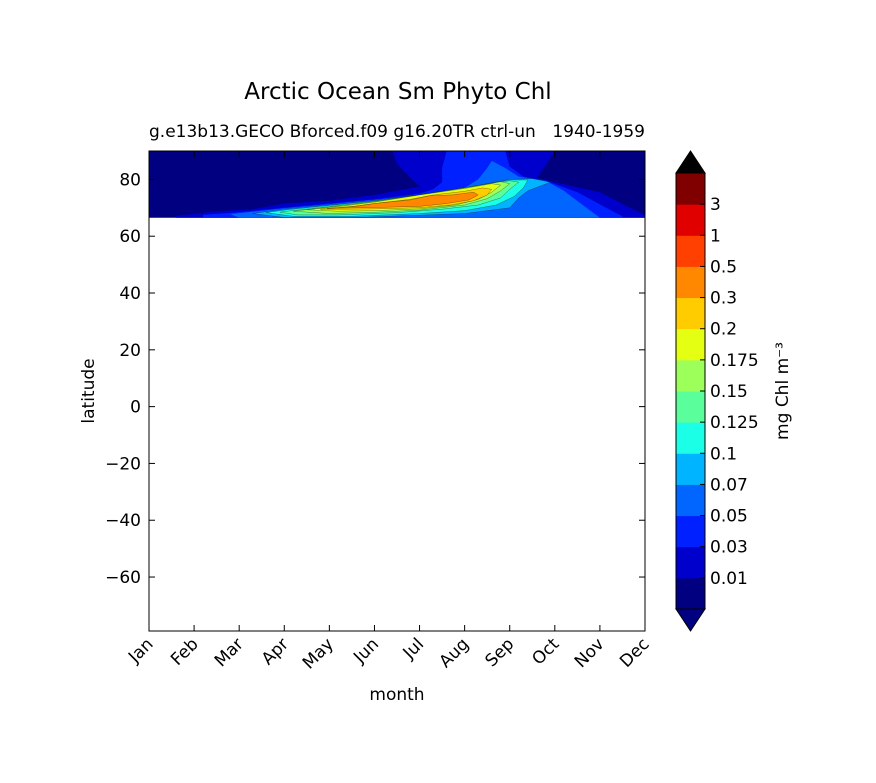  What do you see at coordinates (123, 464) in the screenshot?
I see `y-tick-label: −20` at bounding box center [123, 464].